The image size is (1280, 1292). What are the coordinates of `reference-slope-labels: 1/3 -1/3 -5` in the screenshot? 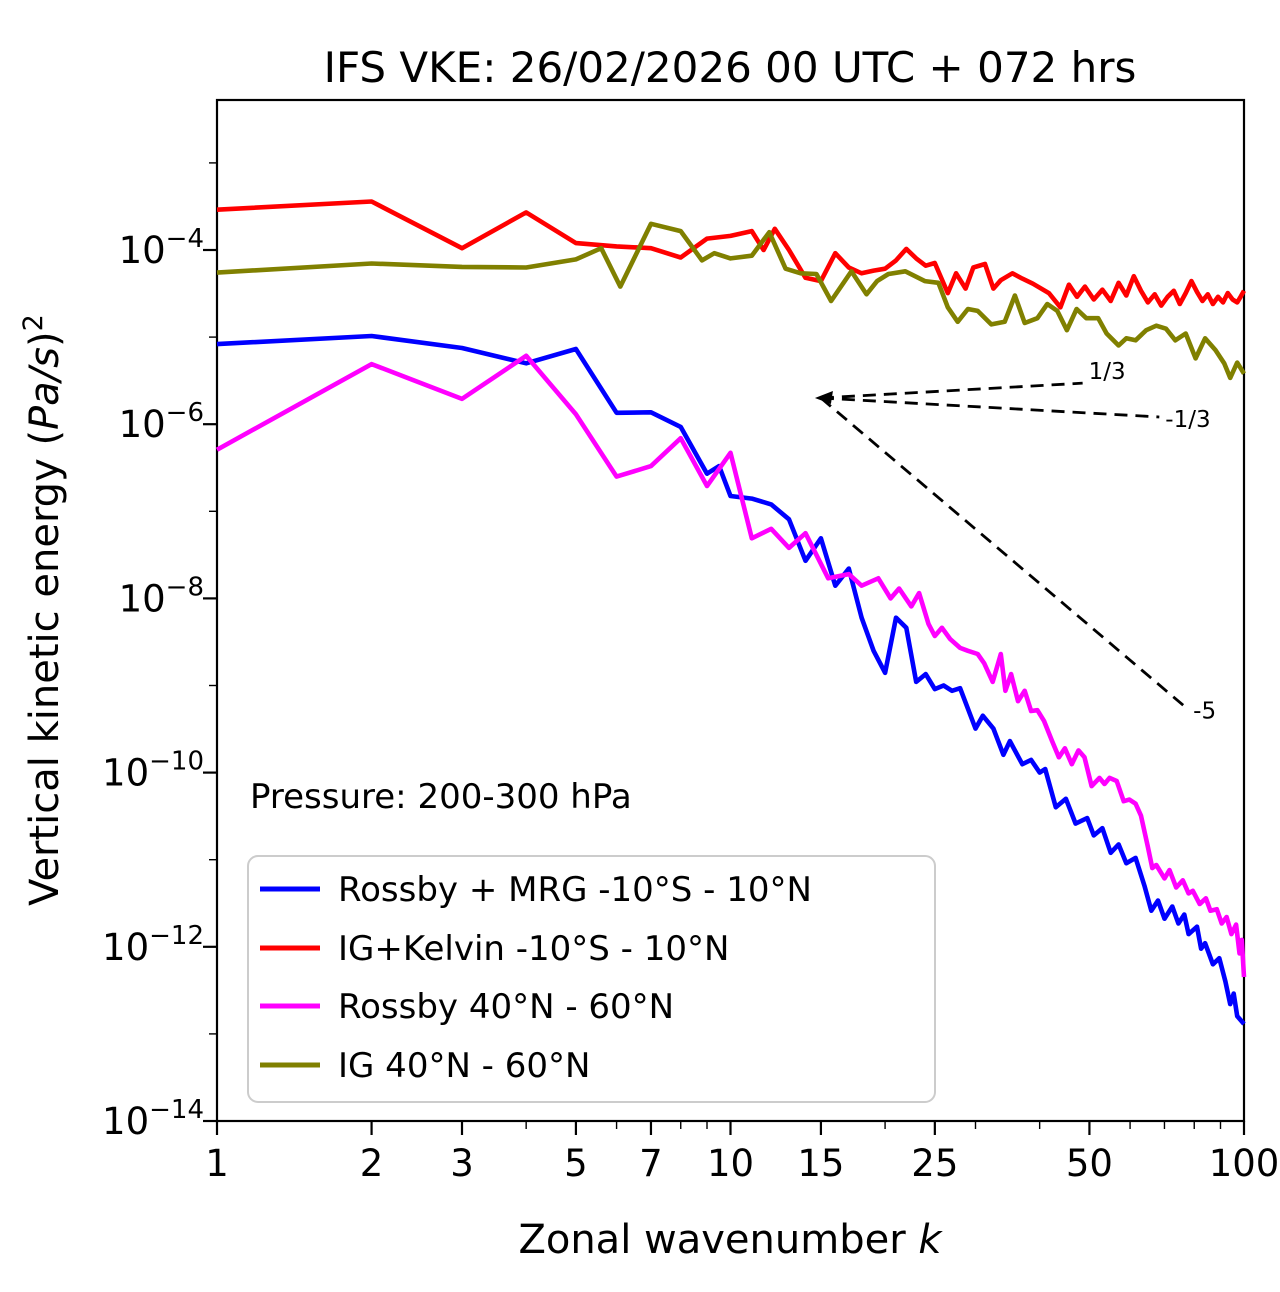 It's located at (1152, 541).